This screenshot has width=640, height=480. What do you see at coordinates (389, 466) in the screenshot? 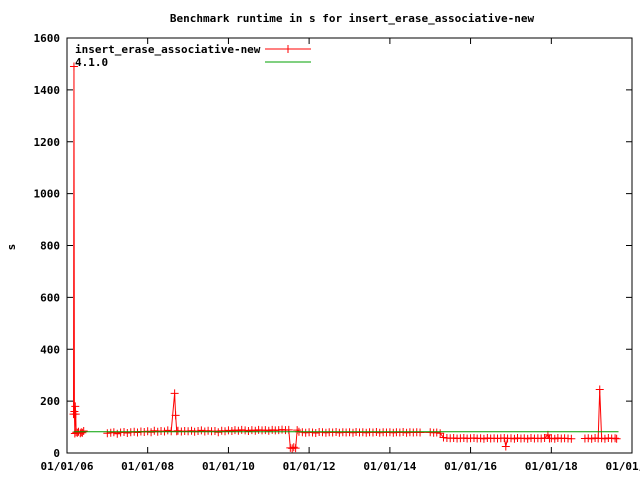
I see `x-tick-label: 01/01/14` at bounding box center [389, 466].